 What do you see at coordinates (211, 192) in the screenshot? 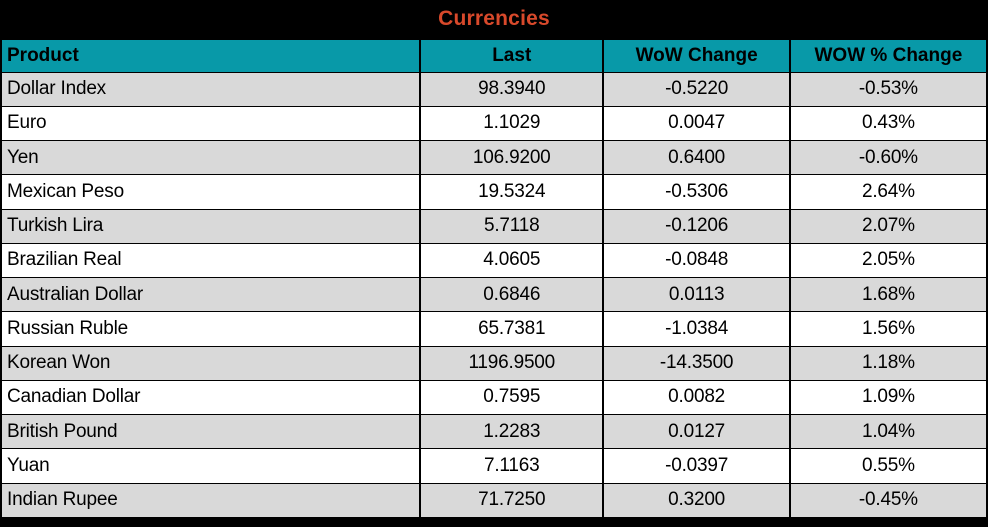
I see `product-cell: Mexican Peso` at bounding box center [211, 192].